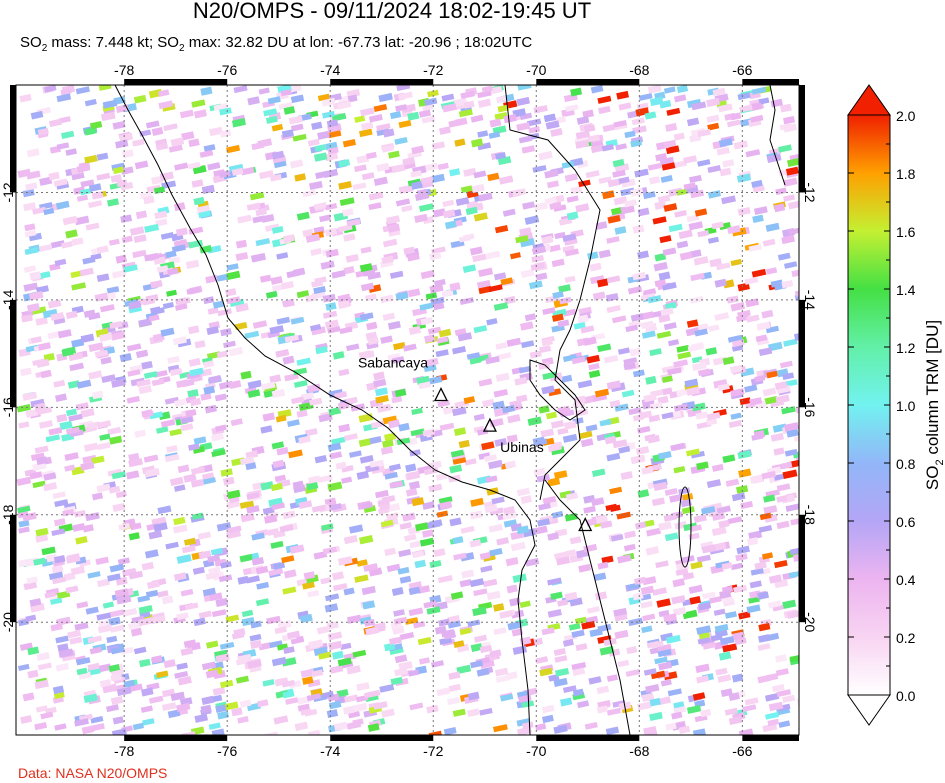 The width and height of the screenshot is (945, 783). What do you see at coordinates (489, 424) in the screenshot?
I see `volcano-triangle-icon` at bounding box center [489, 424].